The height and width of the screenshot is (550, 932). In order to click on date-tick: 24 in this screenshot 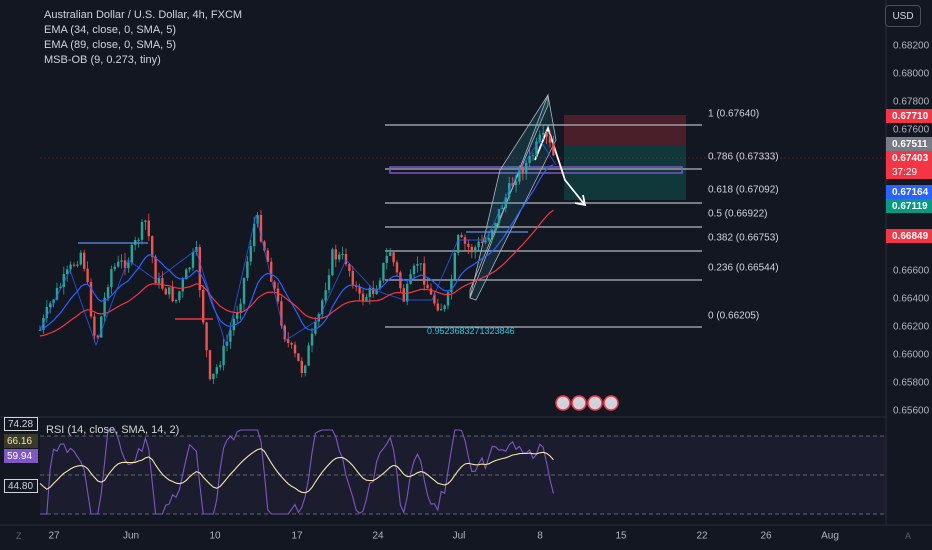, I will do `click(378, 536)`.